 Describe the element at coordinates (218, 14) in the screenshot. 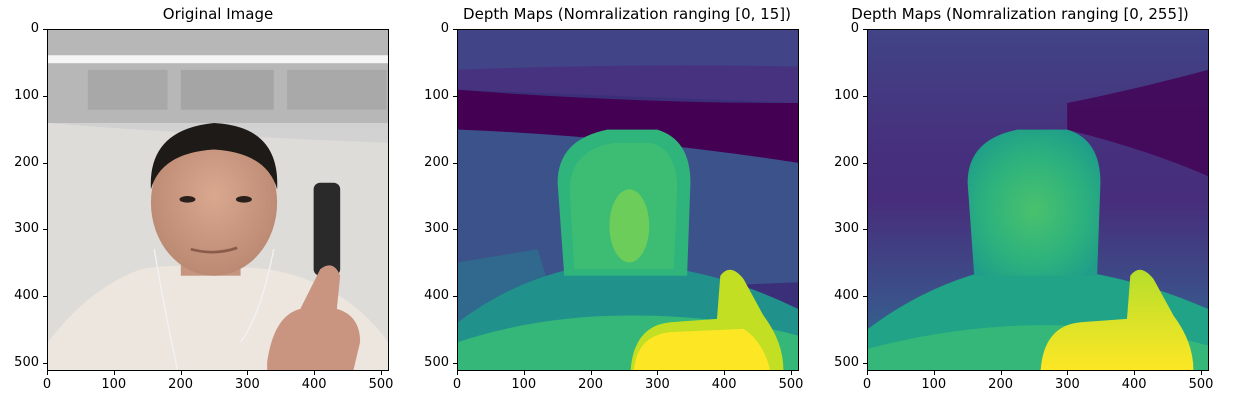

I see `panel-title-original: Original Image` at that location.